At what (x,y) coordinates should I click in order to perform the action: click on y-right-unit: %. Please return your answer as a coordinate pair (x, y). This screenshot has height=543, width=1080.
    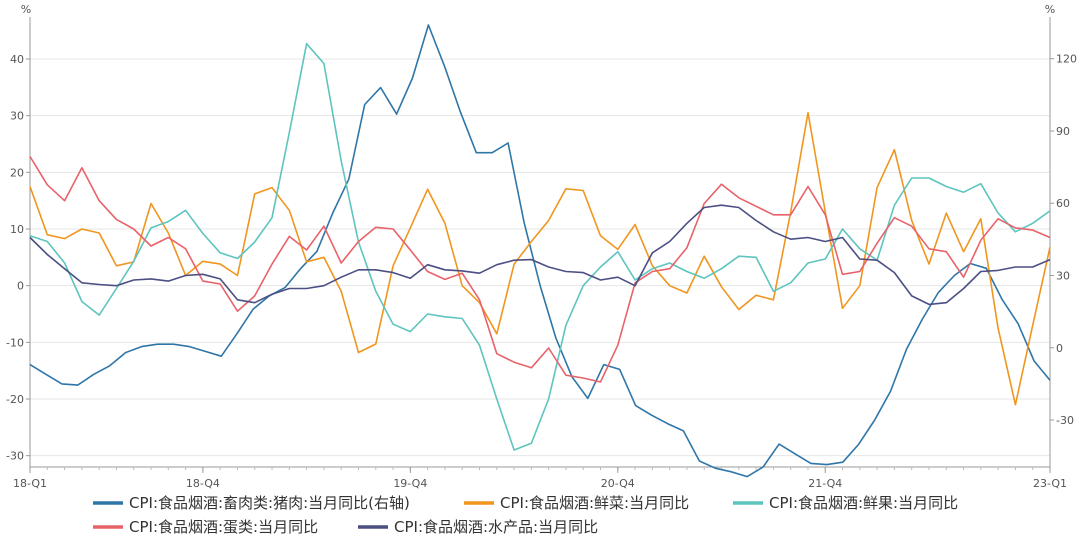
    Looking at the image, I should click on (1050, 9).